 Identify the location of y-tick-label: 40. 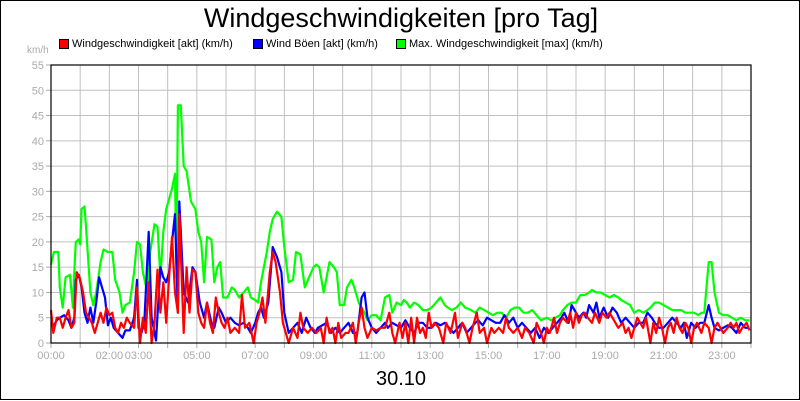
(38, 142).